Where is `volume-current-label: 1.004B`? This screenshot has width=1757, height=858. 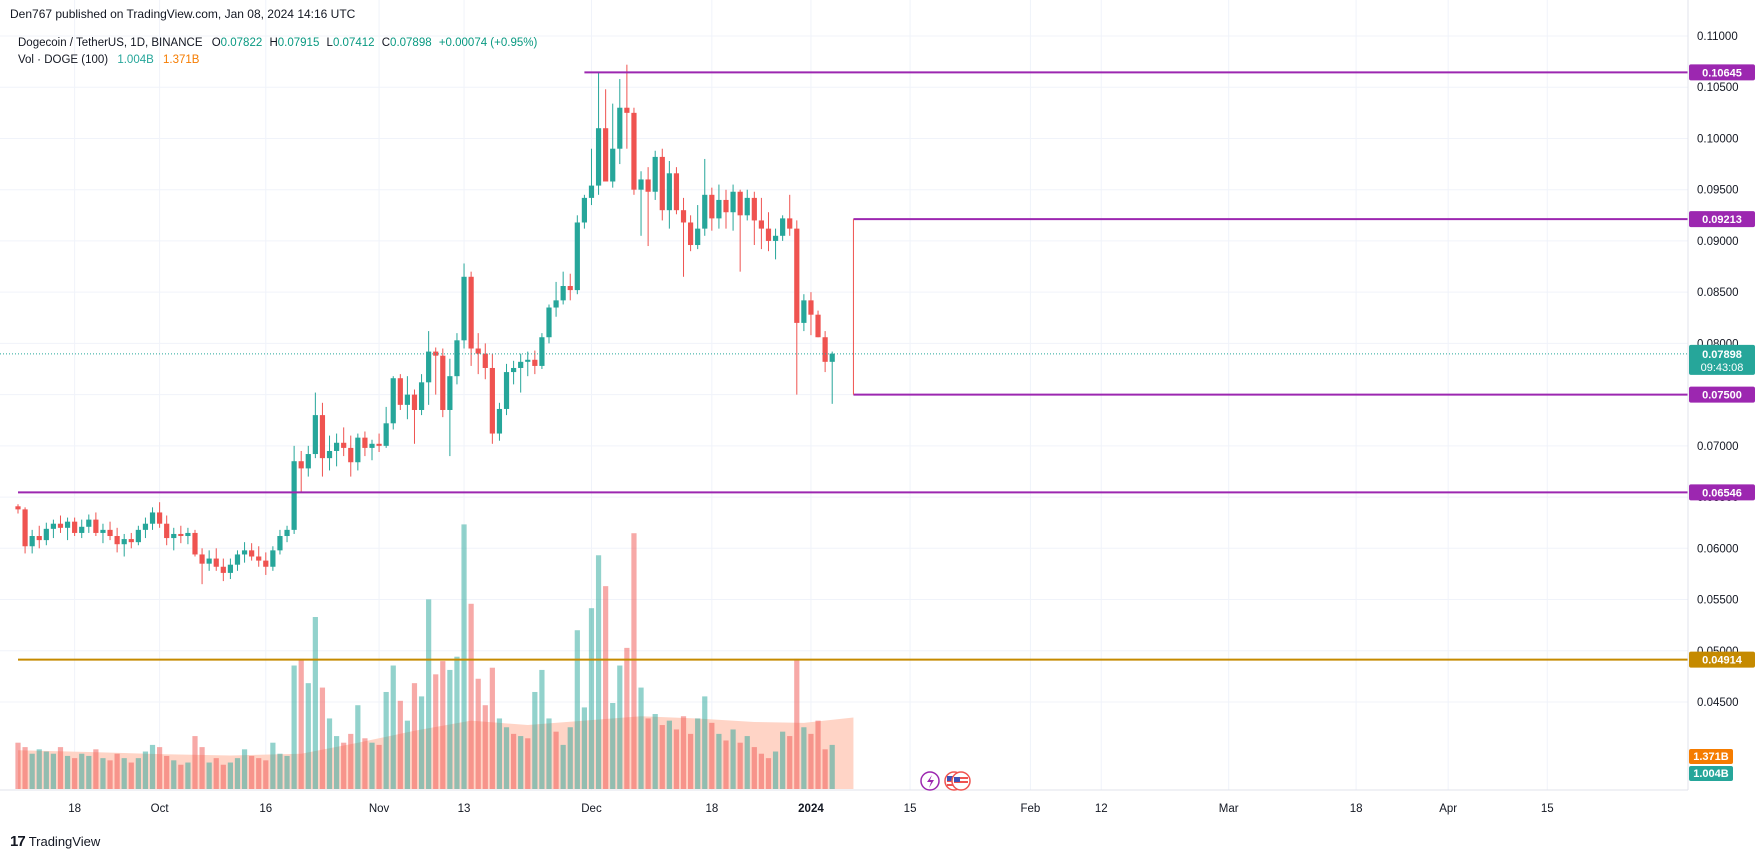 volume-current-label: 1.004B is located at coordinates (1711, 774).